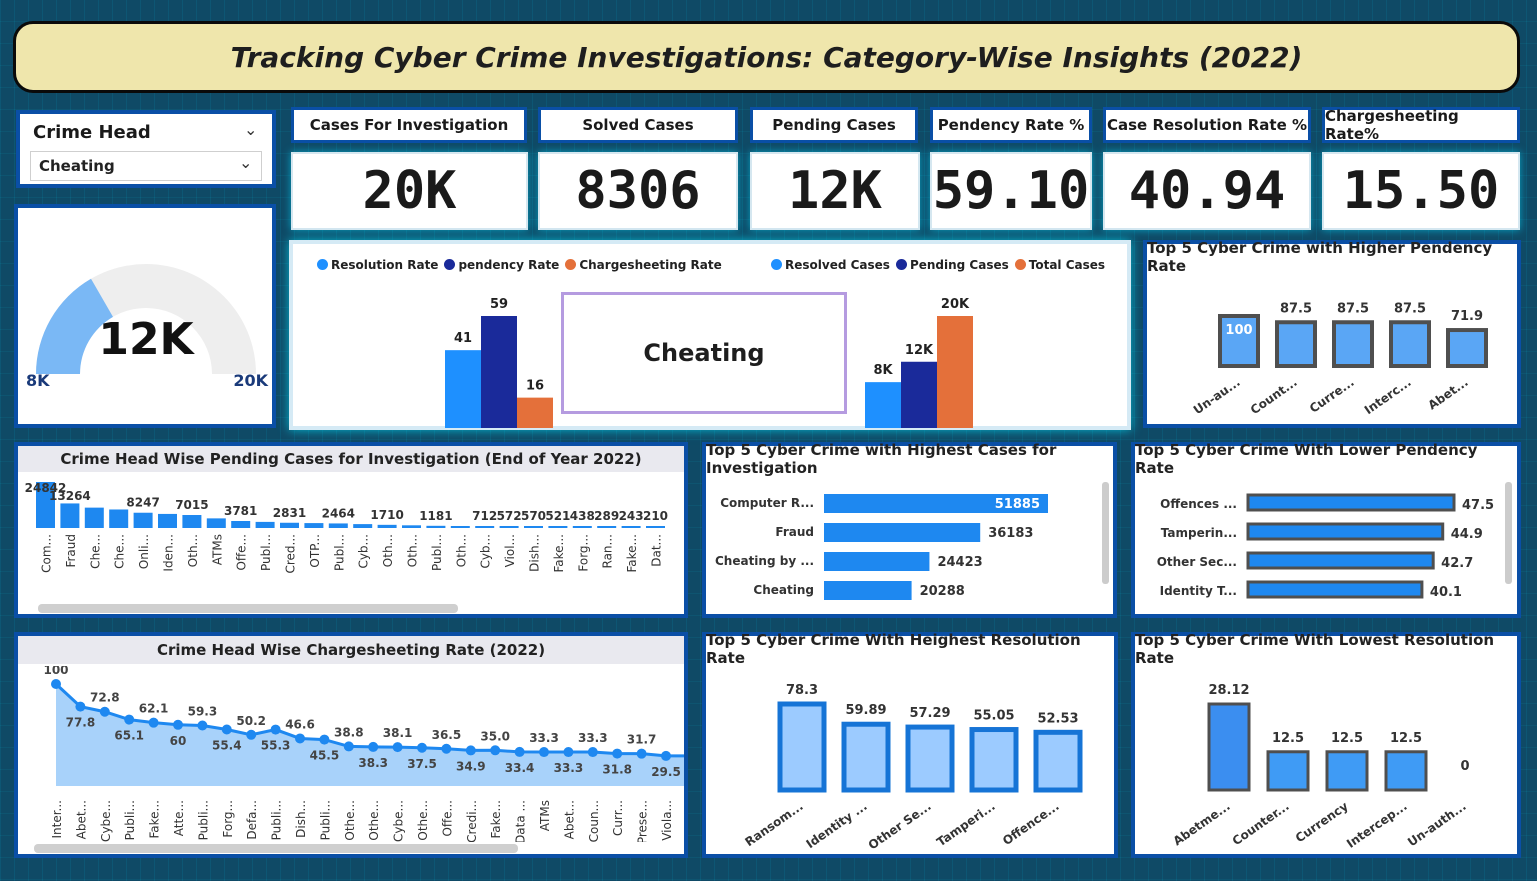 This screenshot has width=1537, height=881. Describe the element at coordinates (409, 191) in the screenshot. I see `kpi-value-cases-for-investigation: 20K` at that location.